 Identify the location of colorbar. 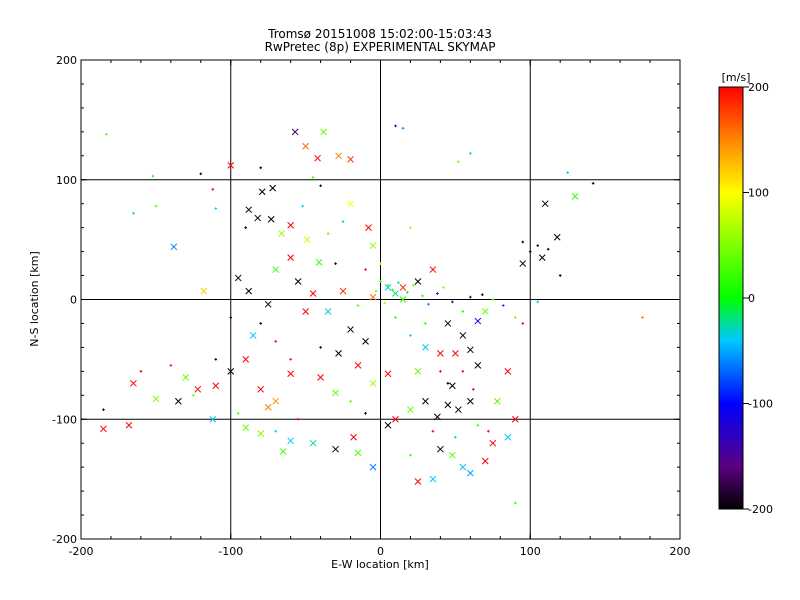
(731, 298).